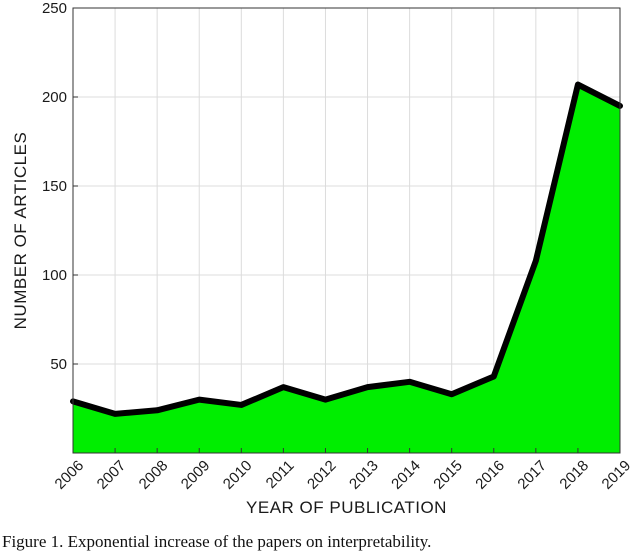  Describe the element at coordinates (70, 475) in the screenshot. I see `x-tick-label-2006: 2006` at that location.